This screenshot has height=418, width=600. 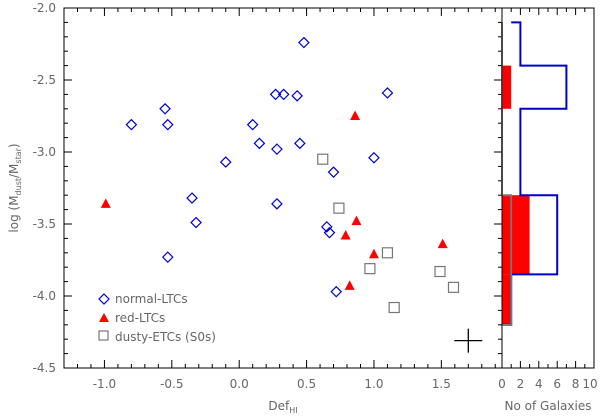 I want to click on legend-item-red-ltcs: red-LTCs, so click(x=132, y=318).